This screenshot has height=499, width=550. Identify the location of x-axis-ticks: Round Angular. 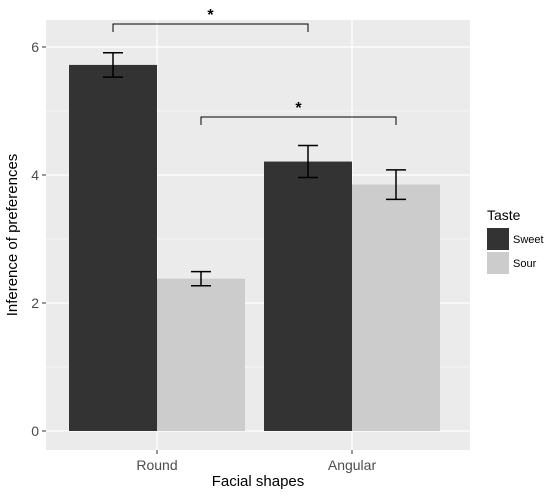
(256, 461).